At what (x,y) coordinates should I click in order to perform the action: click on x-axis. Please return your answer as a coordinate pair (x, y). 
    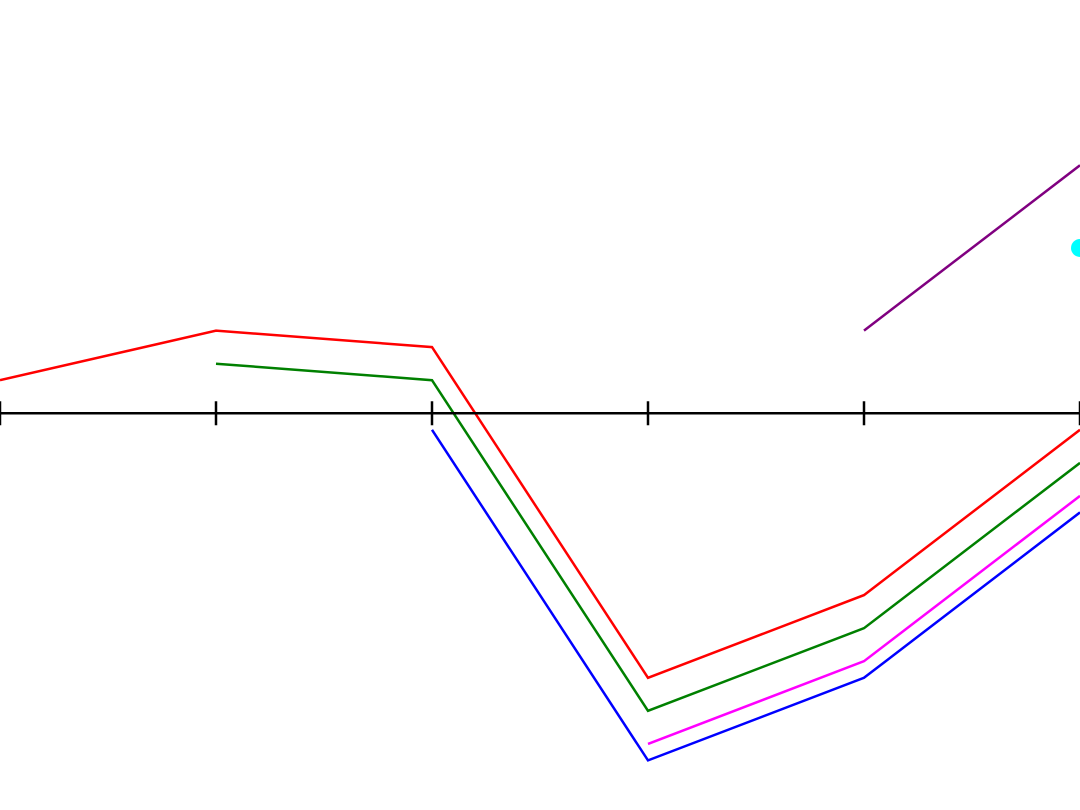
    Looking at the image, I should click on (540, 413).